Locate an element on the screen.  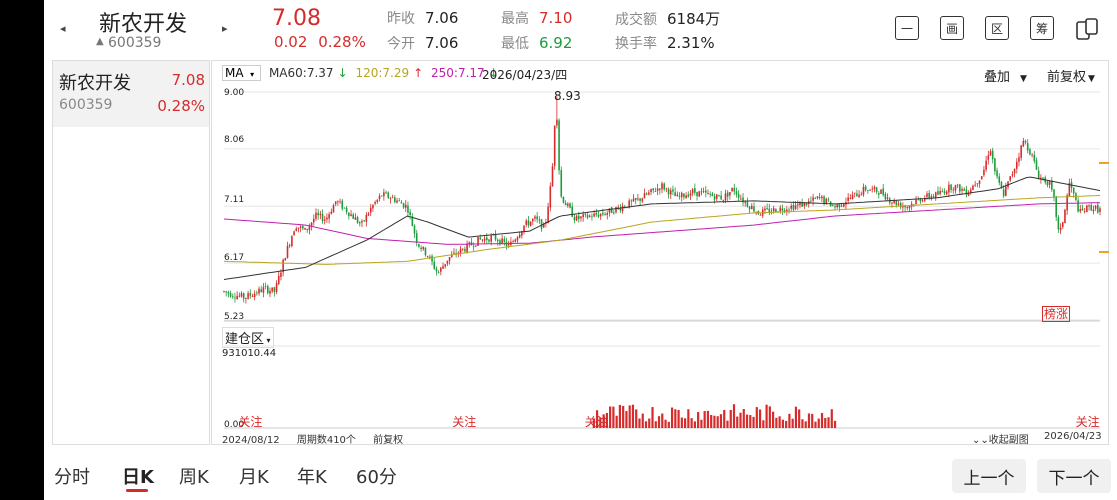
tab-daily: 日K is located at coordinates (138, 477).